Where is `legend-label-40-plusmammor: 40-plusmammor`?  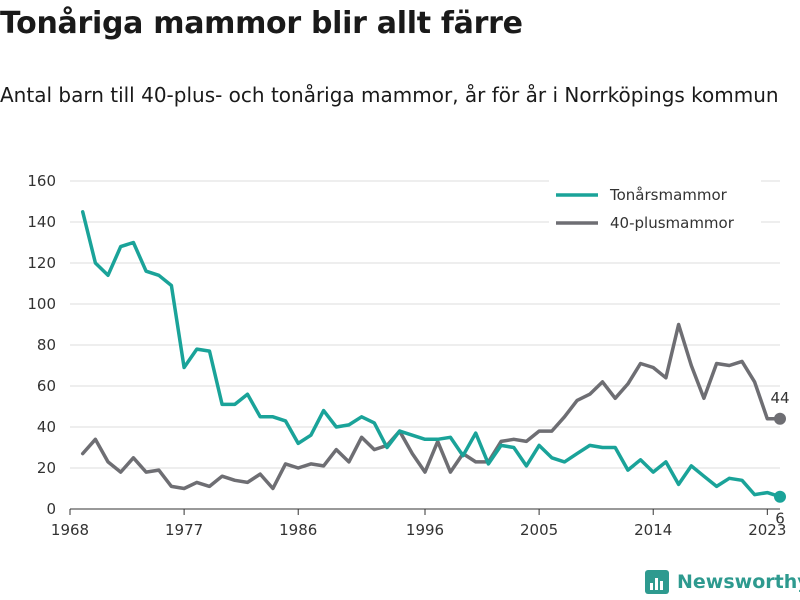 legend-label-40-plusmammor: 40-plusmammor is located at coordinates (672, 223).